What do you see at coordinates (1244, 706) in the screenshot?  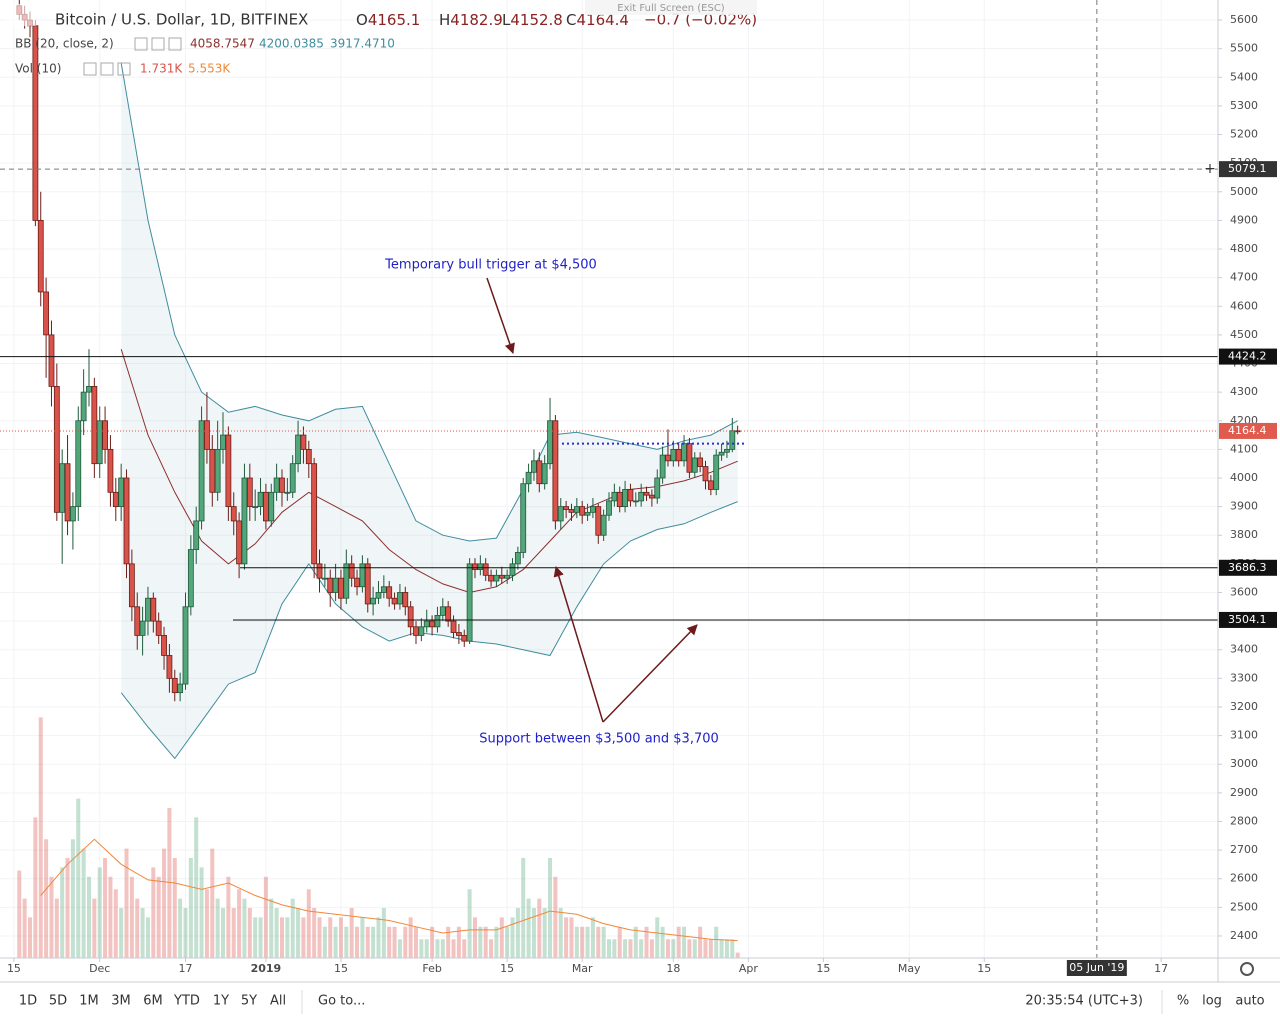 I see `y-tick-label: 3200` at bounding box center [1244, 706].